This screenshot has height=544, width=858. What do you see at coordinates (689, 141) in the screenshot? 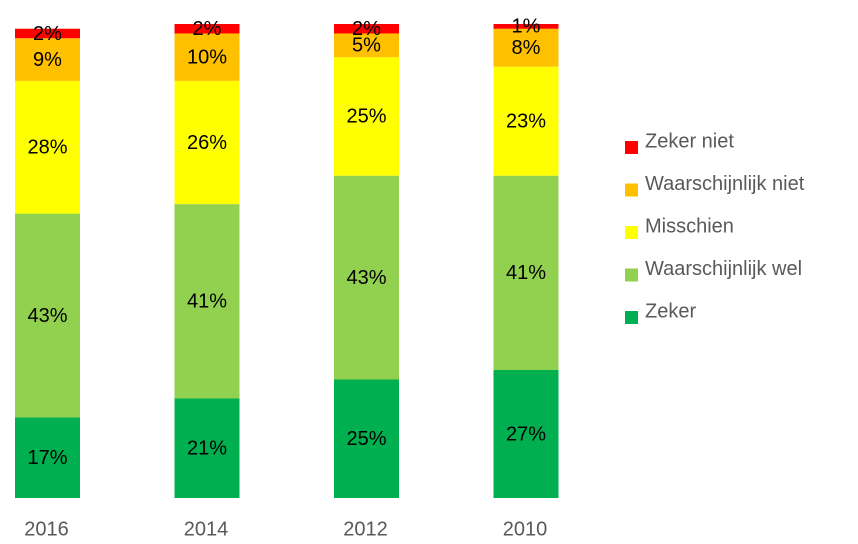
I see `legend-label: Zeker niet` at bounding box center [689, 141].